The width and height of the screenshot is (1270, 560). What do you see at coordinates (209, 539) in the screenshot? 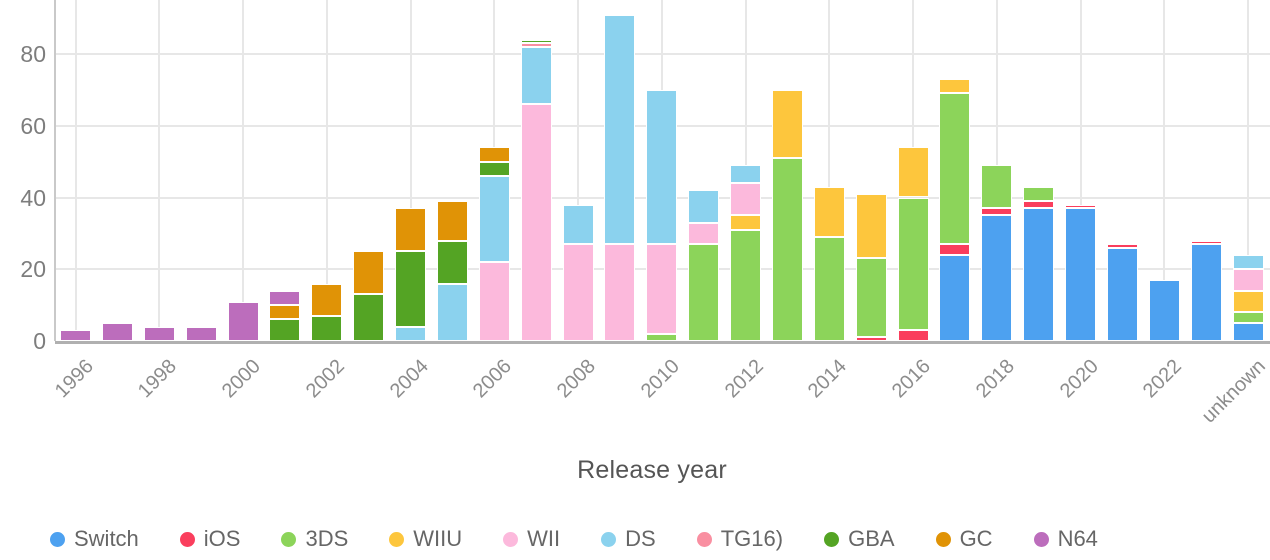
I see `legend-item-ios: iOS` at bounding box center [209, 539].